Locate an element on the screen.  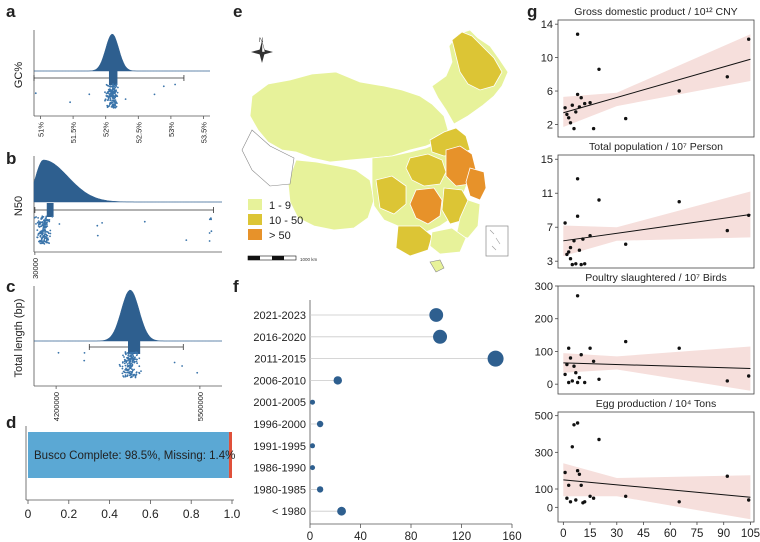
panel-label-b: b is located at coordinates (11, 158).